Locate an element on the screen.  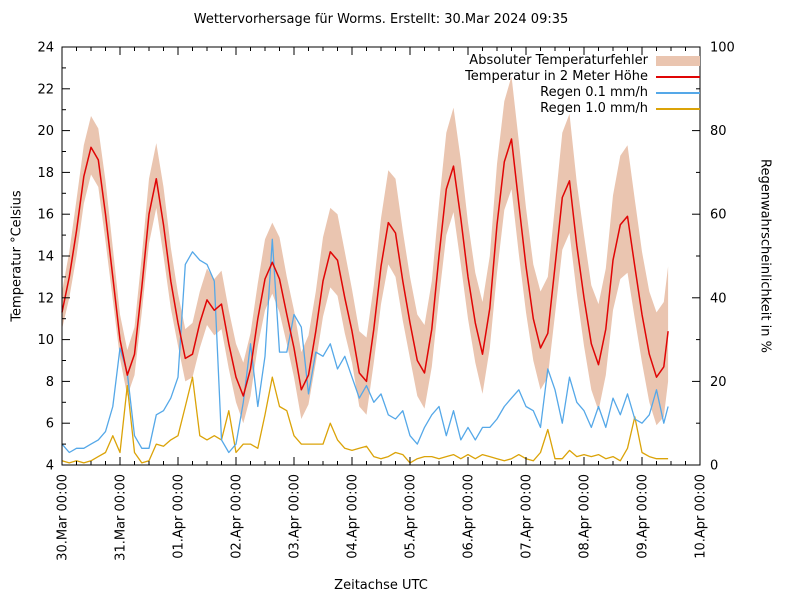
x-tick-label: 02.Apr 00:00 is located at coordinates (237, 516).